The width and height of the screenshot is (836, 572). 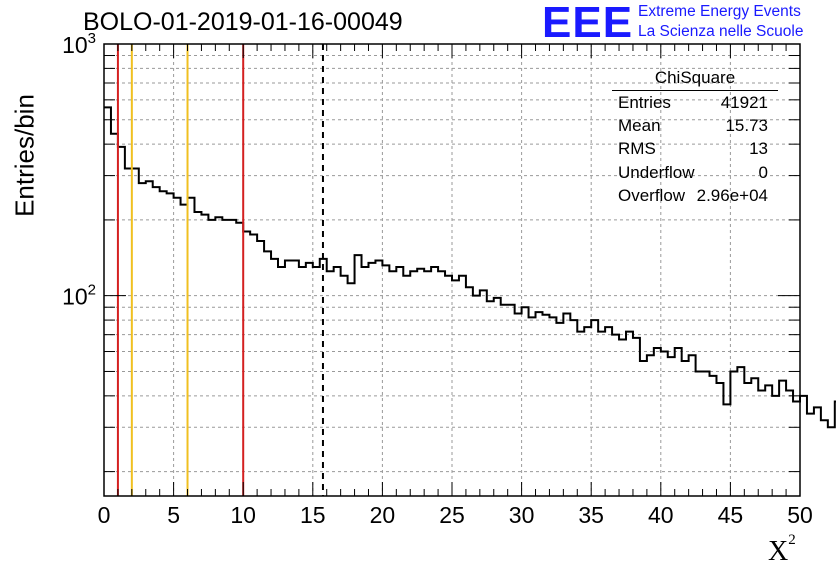 What do you see at coordinates (695, 150) in the screenshot?
I see `stats-row: RMS 13` at bounding box center [695, 150].